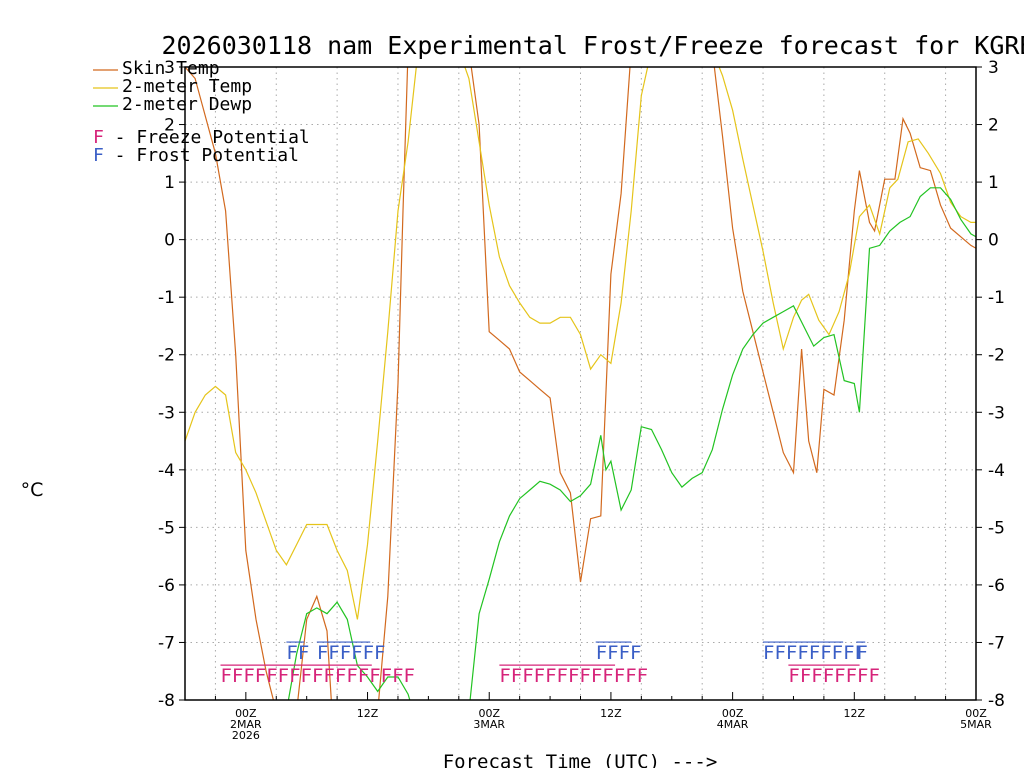 Image resolution: width=1024 pixels, height=768 pixels. What do you see at coordinates (861, 653) in the screenshot?
I see `frost-flag-run: F` at bounding box center [861, 653].